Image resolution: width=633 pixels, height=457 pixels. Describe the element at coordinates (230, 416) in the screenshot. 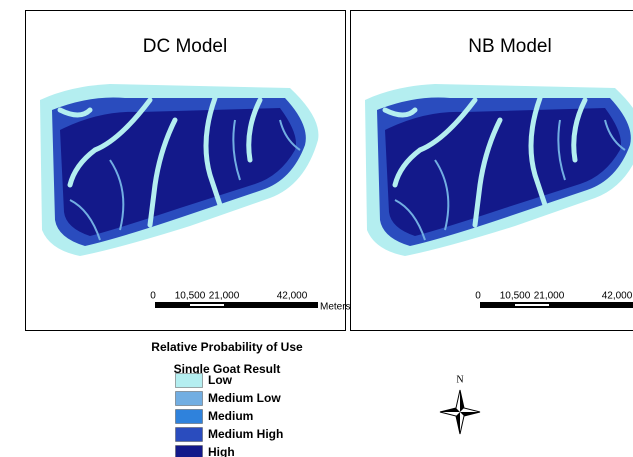

I see `legend-label: Medium` at that location.